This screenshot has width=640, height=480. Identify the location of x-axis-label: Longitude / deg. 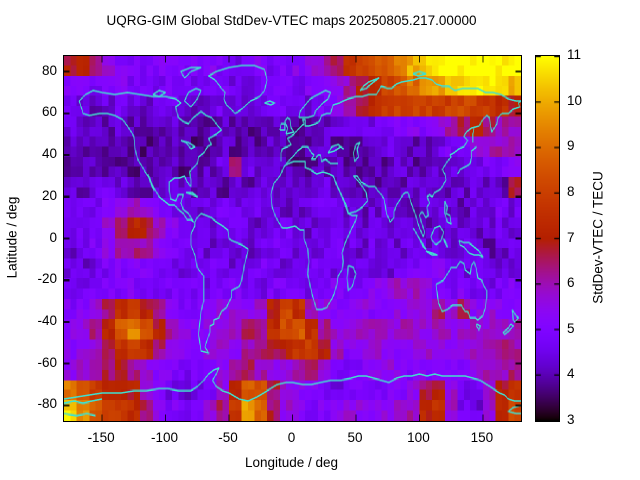
(291, 462).